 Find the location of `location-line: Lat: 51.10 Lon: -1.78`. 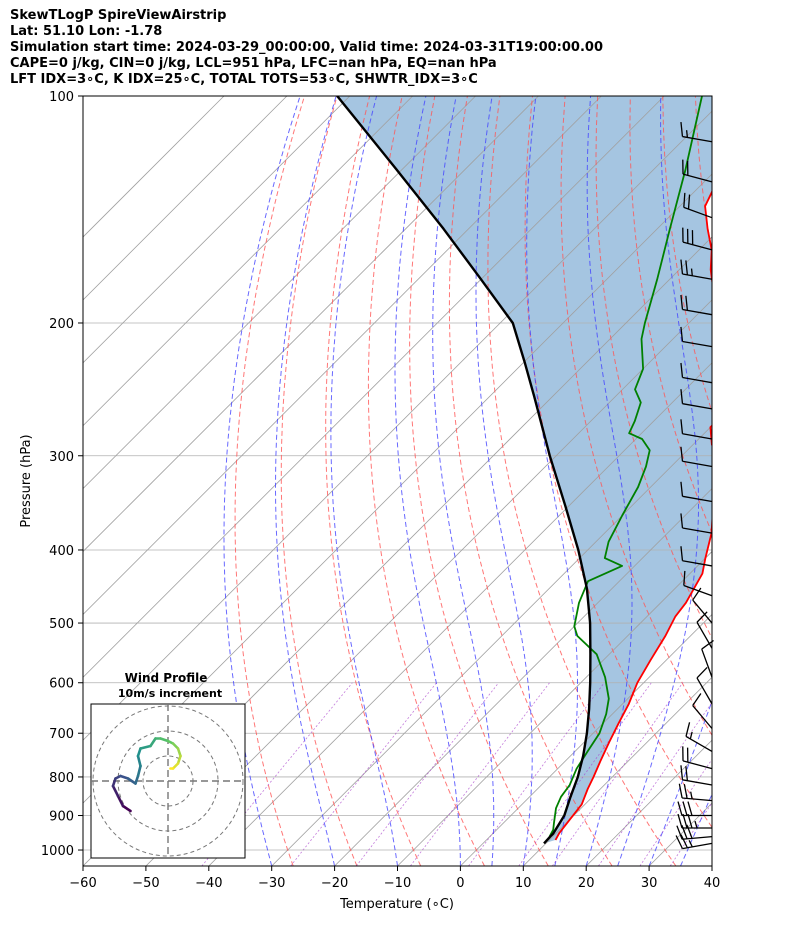

location-line: Lat: 51.10 Lon: -1.78 is located at coordinates (86, 31).